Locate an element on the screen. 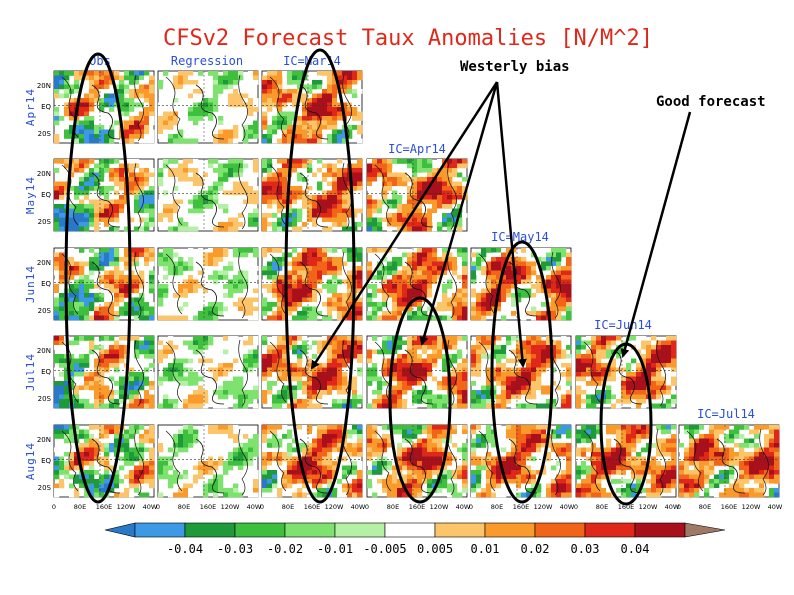  highlight-ellipse-apr14 is located at coordinates (420, 400).